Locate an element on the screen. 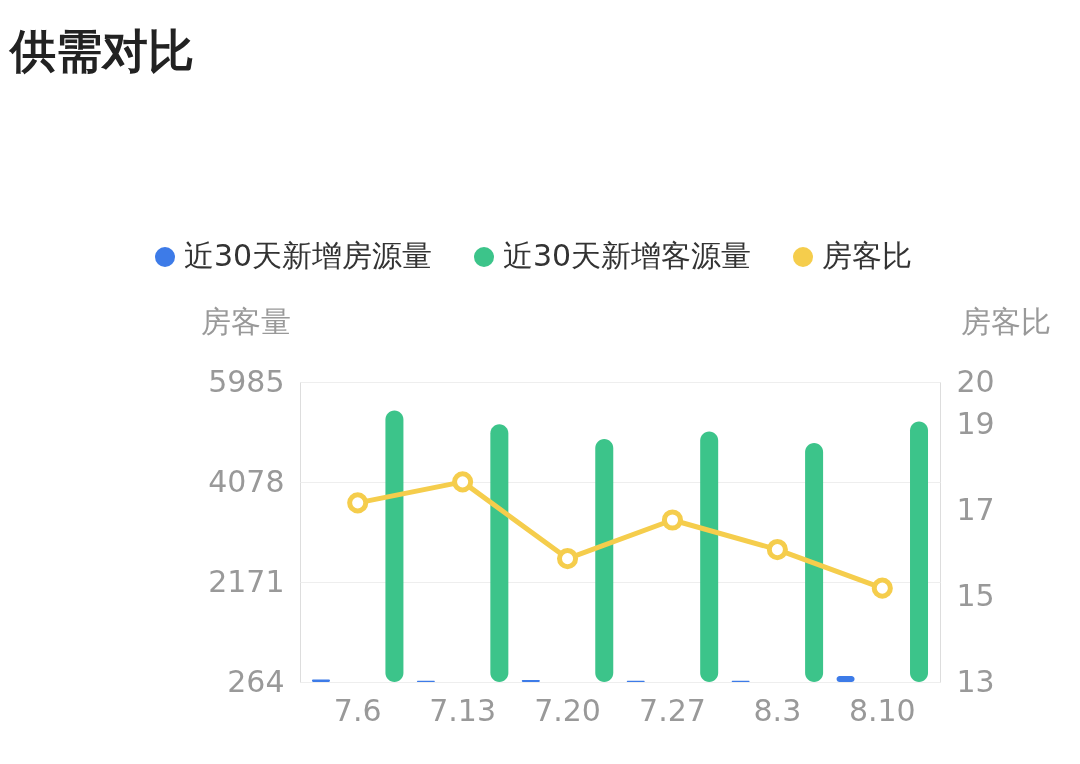 This screenshot has height=764, width=1080. x-tick-label: 7.20 is located at coordinates (567, 710).